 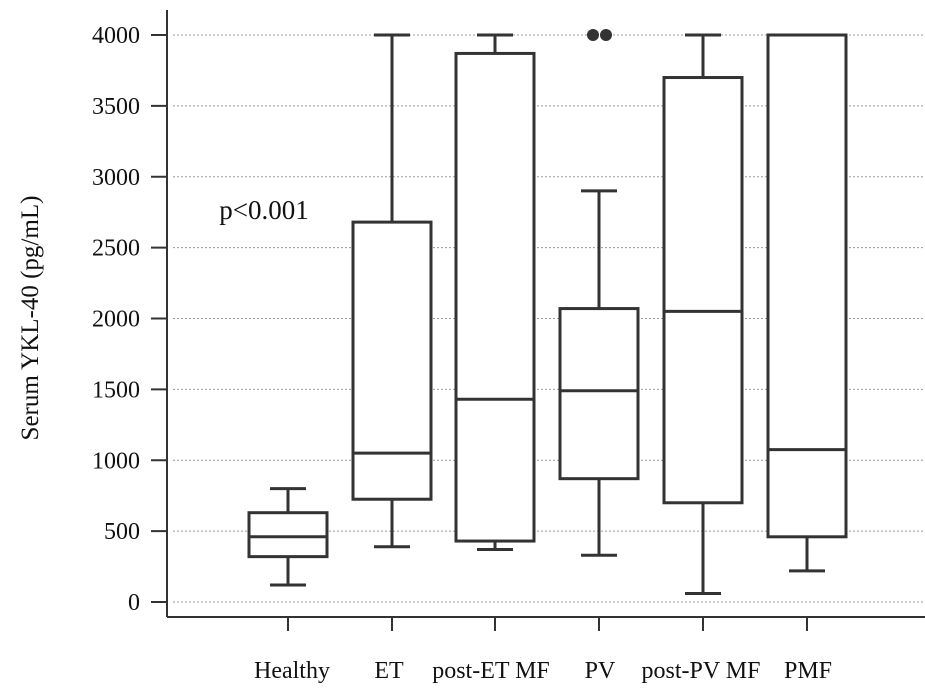 What do you see at coordinates (116, 36) in the screenshot?
I see `y-tick-label-4000: 4000` at bounding box center [116, 36].